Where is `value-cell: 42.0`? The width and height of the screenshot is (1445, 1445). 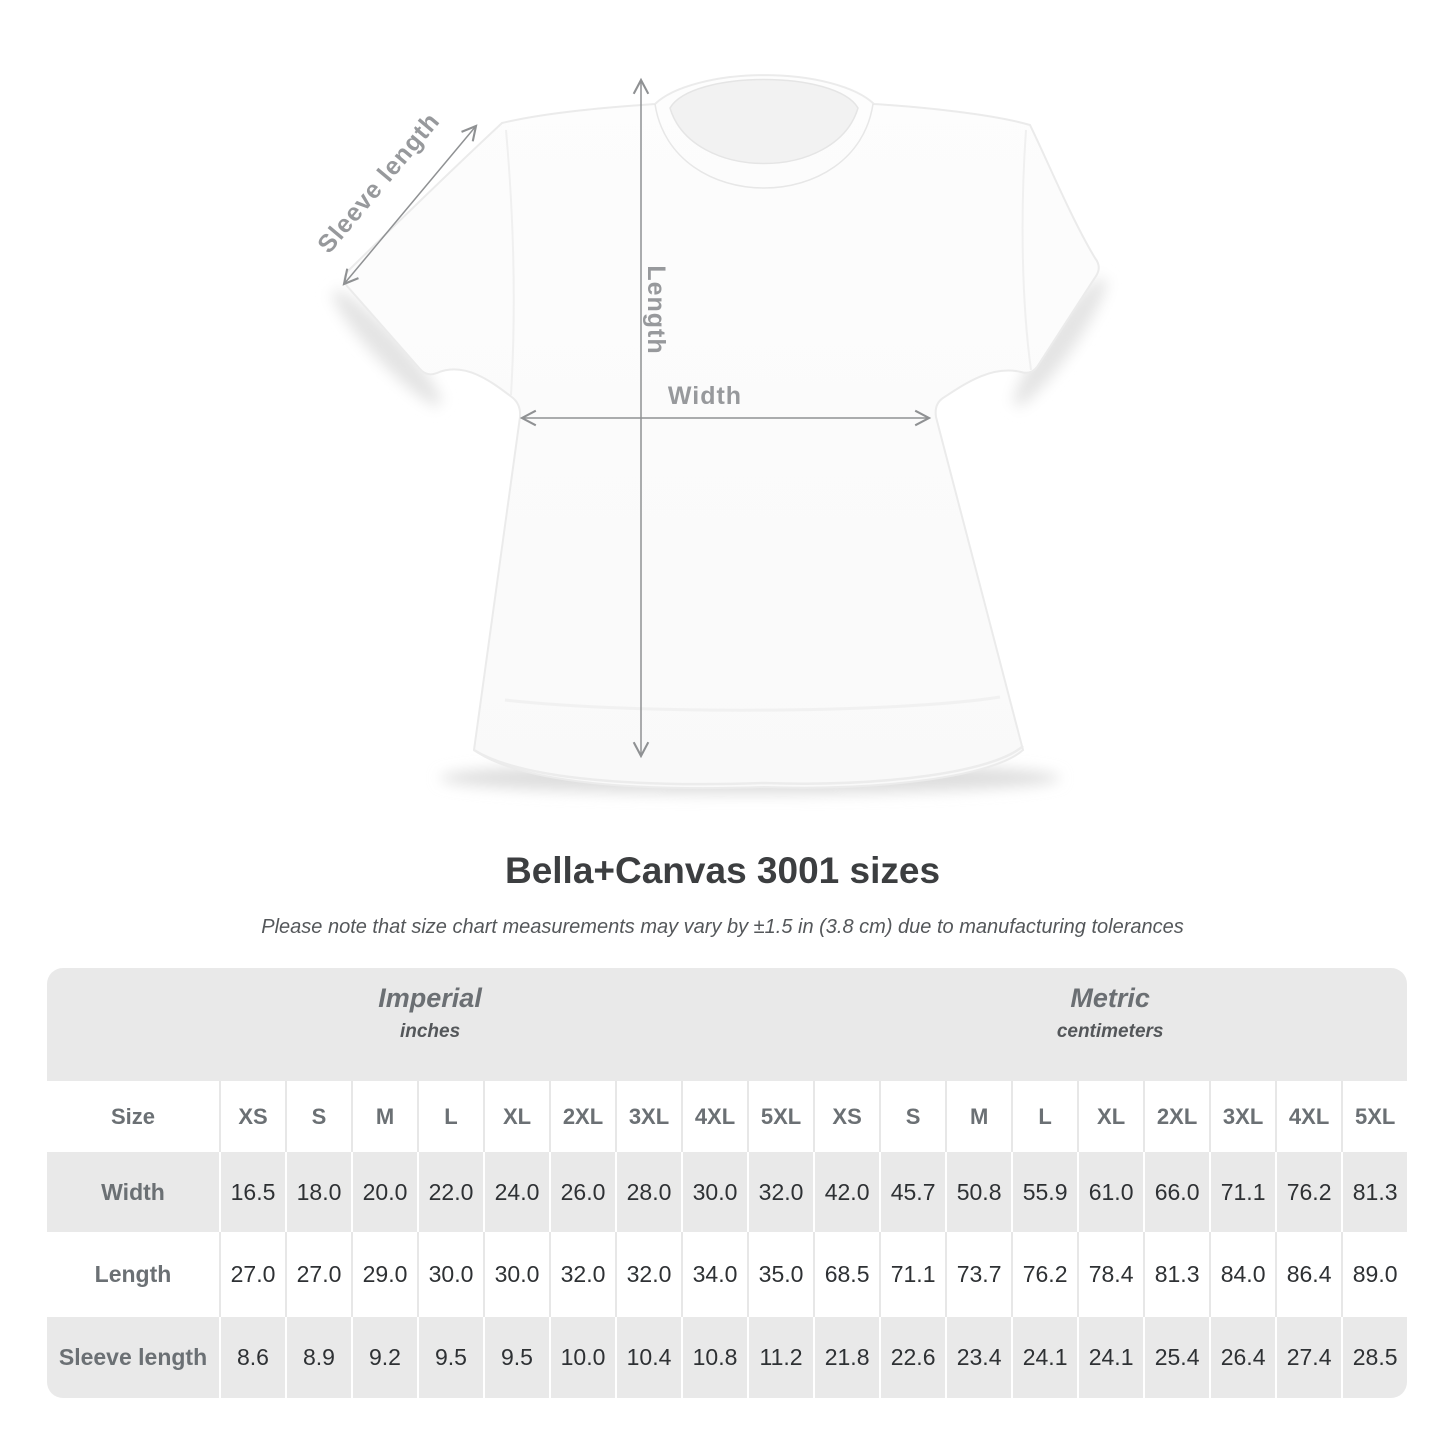 value-cell: 42.0 is located at coordinates (846, 1192).